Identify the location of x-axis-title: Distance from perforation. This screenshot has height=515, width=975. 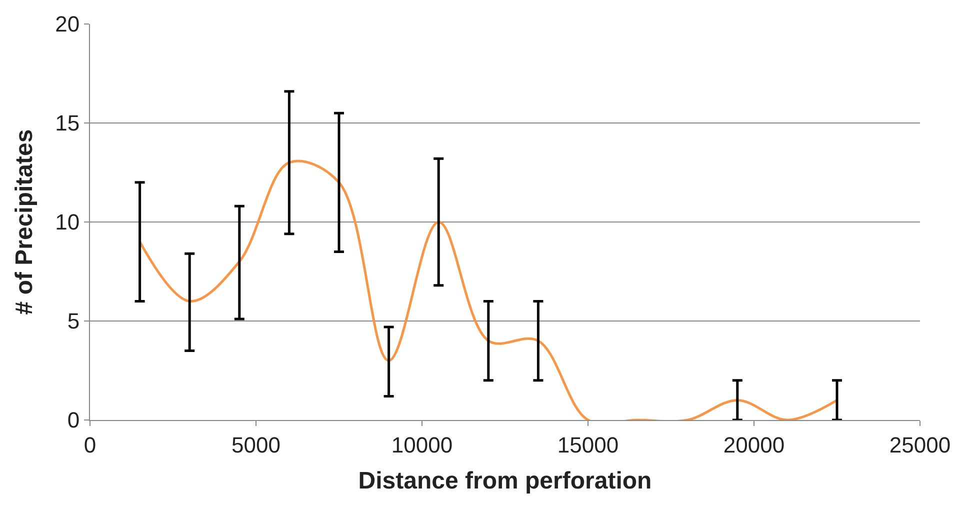
(505, 481).